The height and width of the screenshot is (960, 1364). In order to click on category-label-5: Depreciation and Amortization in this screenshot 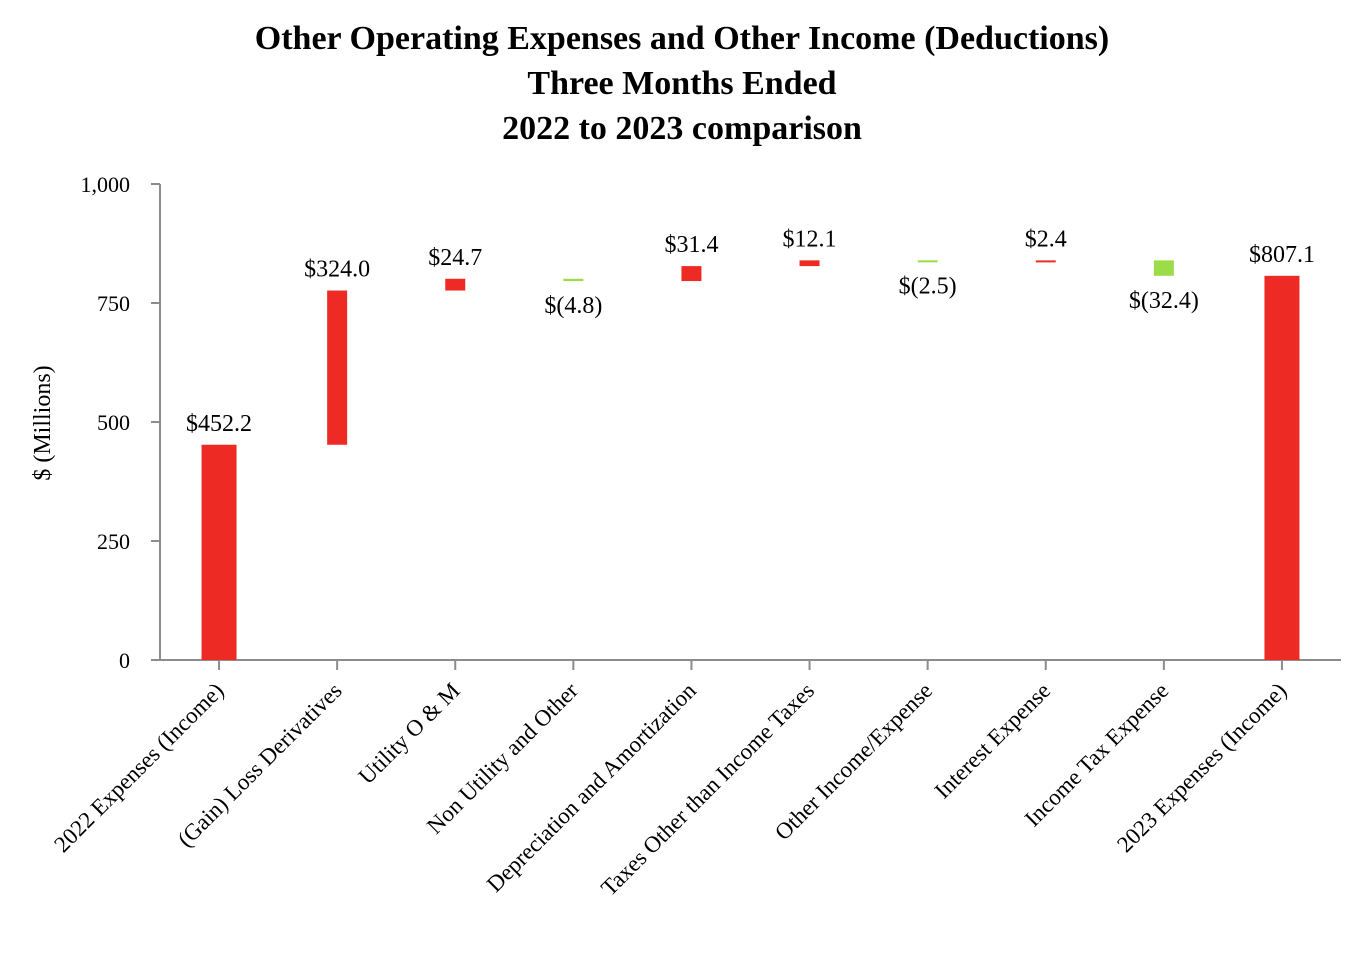, I will do `click(591, 787)`.